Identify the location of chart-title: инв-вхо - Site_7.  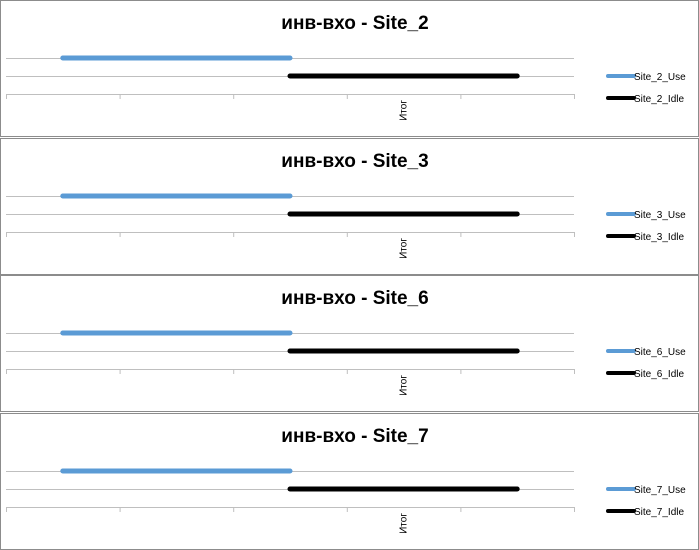
(354, 436).